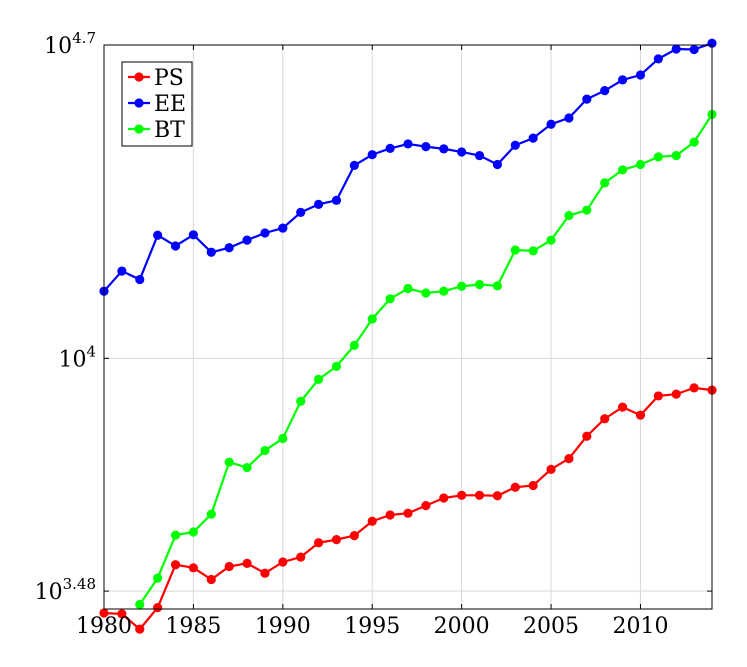 Image resolution: width=747 pixels, height=667 pixels. I want to click on data-point-ps-2003, so click(515, 487).